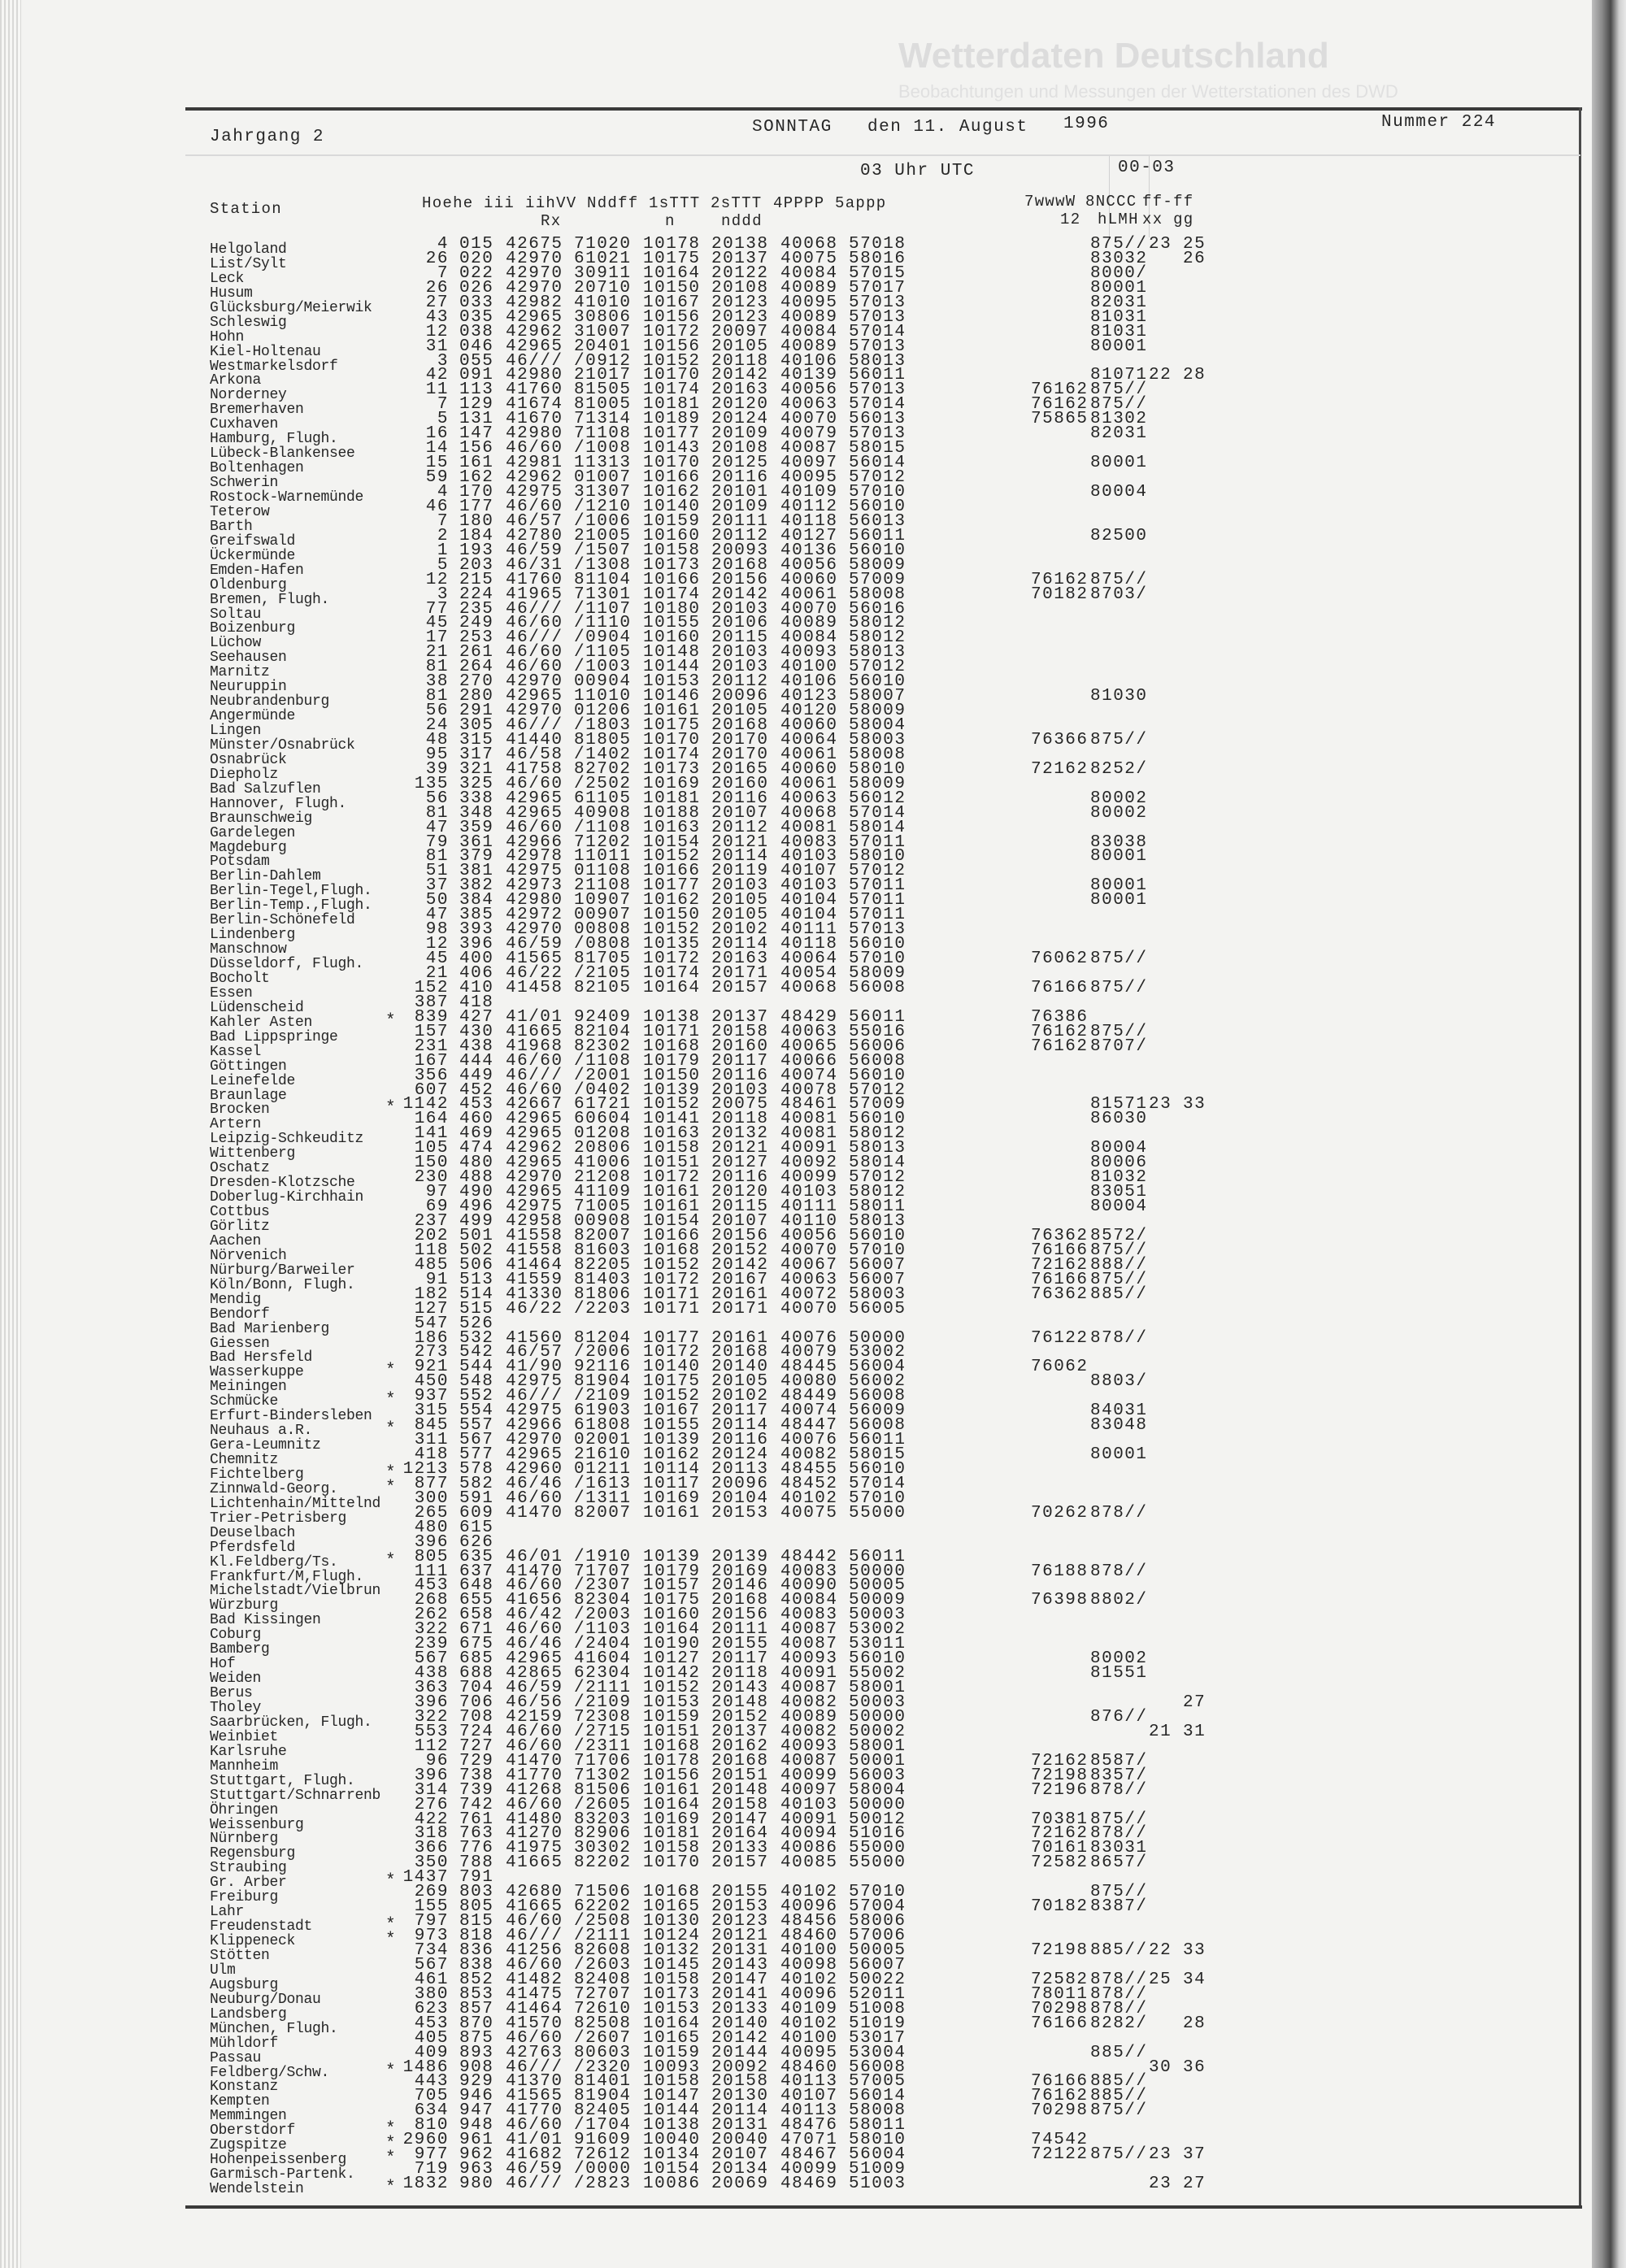 The image size is (1626, 2268). Describe the element at coordinates (253, 1547) in the screenshot. I see `station-name: Pferdsfeld` at that location.